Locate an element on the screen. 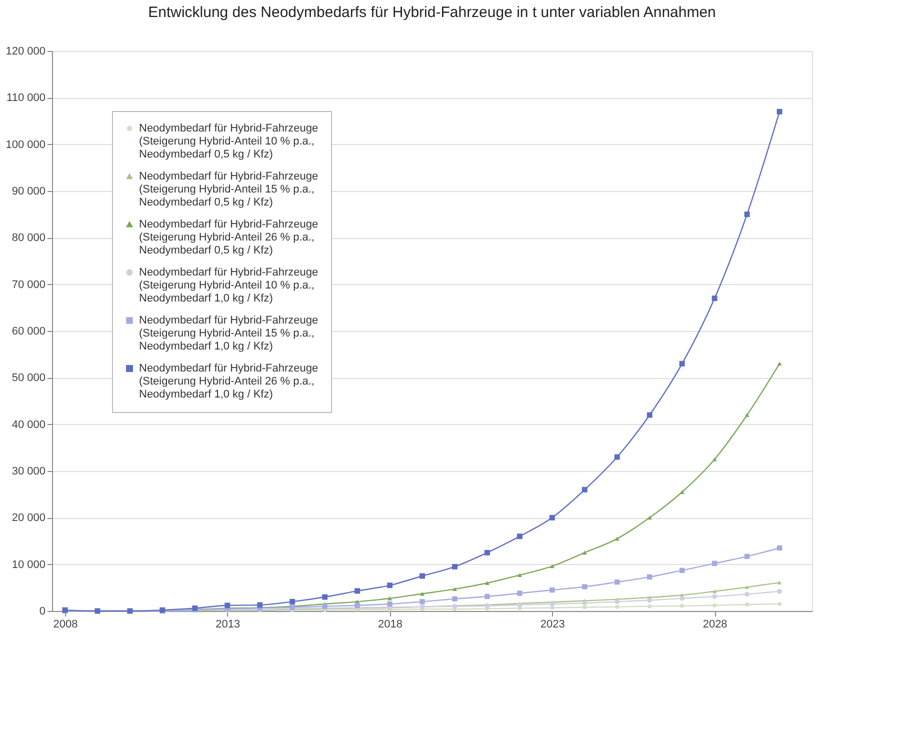 This screenshot has height=741, width=901. legend-label: Neodymbedarf für Hybrid-Fahrzeuge (Steigerung Hybrid-Anteil 26 % p.a., Neodymbedarf 0,5 kg / Kfz) is located at coordinates (228, 237).